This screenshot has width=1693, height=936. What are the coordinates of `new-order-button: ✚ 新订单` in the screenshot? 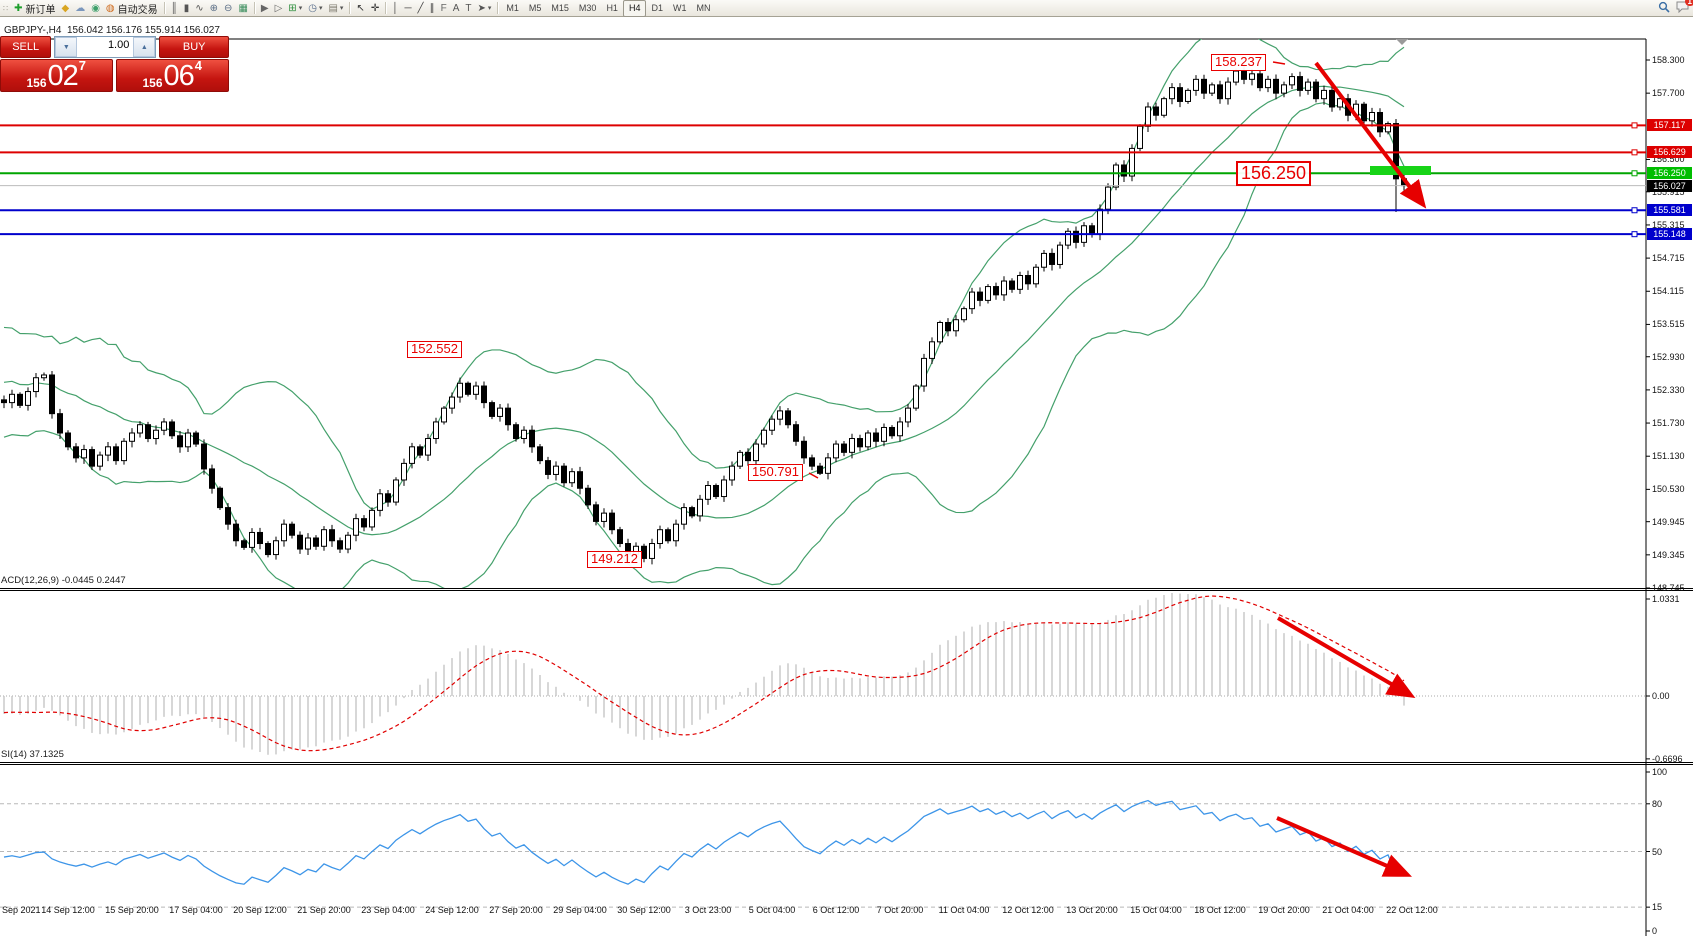 It's located at (34, 8).